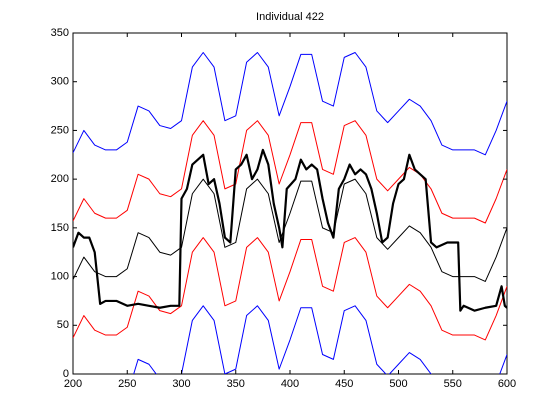 The width and height of the screenshot is (560, 420). Describe the element at coordinates (73, 384) in the screenshot. I see `x-tick-label: 200` at that location.